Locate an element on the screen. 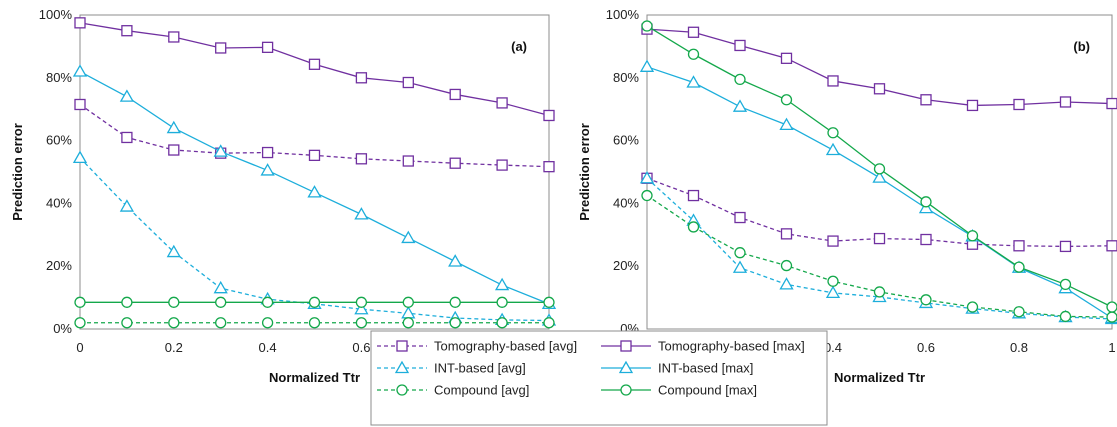 The height and width of the screenshot is (427, 1117). legend-item-tomography-based-max: Tomography-based [max] is located at coordinates (703, 346).